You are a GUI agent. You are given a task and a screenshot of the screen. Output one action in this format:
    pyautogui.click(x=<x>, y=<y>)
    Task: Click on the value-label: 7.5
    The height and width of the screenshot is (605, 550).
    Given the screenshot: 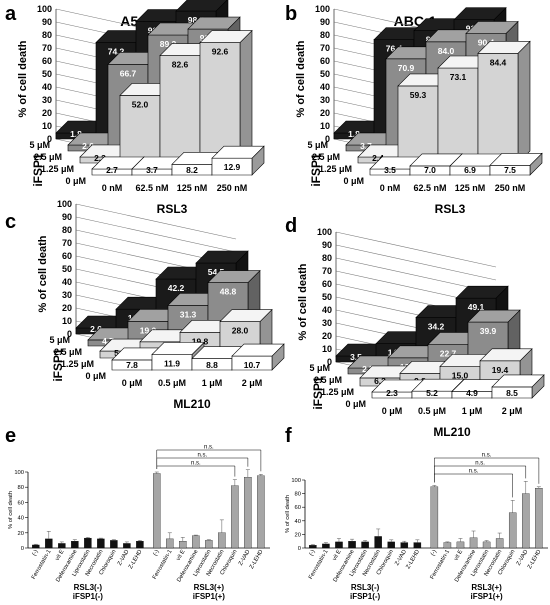 What is the action you would take?
    pyautogui.click(x=510, y=170)
    